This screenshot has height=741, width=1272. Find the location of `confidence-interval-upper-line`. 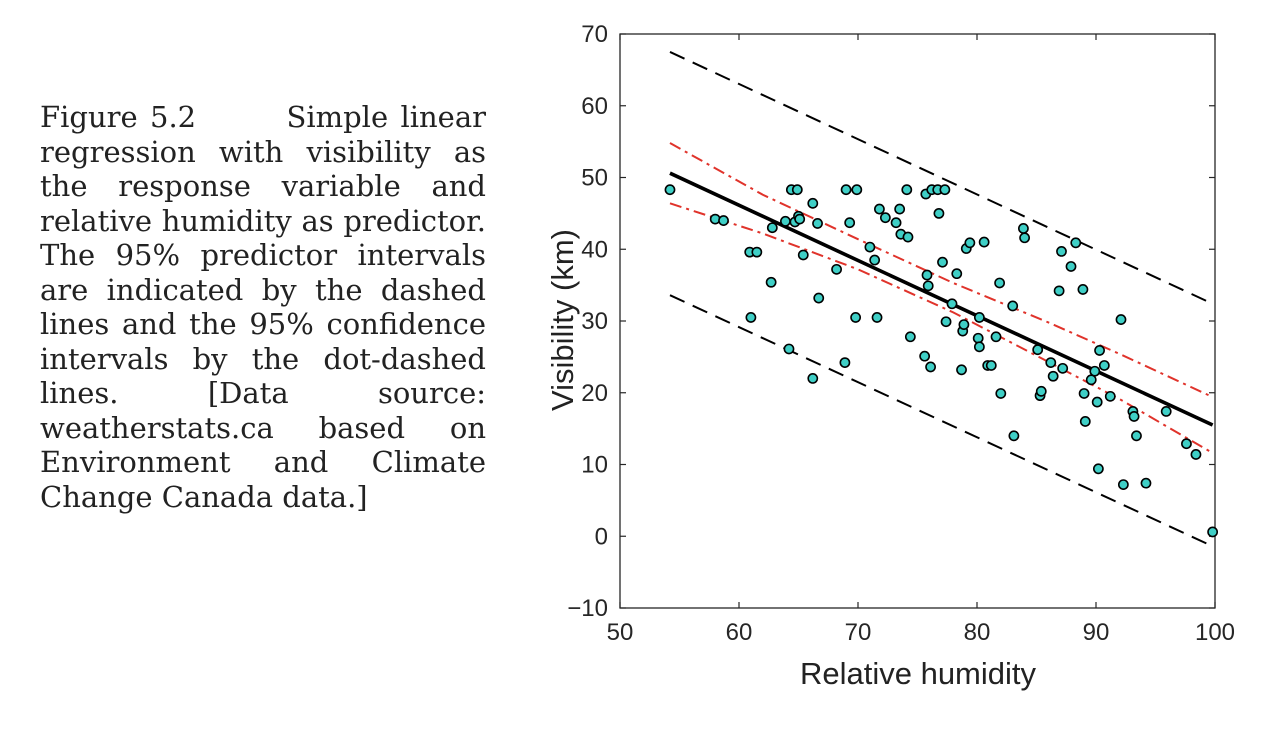

confidence-interval-upper-line is located at coordinates (941, 270).